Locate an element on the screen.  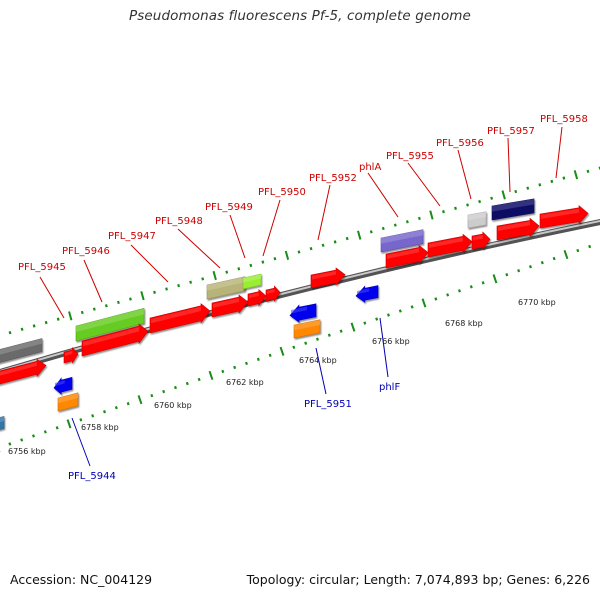
forward-gene-label: PFL_5948 is located at coordinates (179, 221).